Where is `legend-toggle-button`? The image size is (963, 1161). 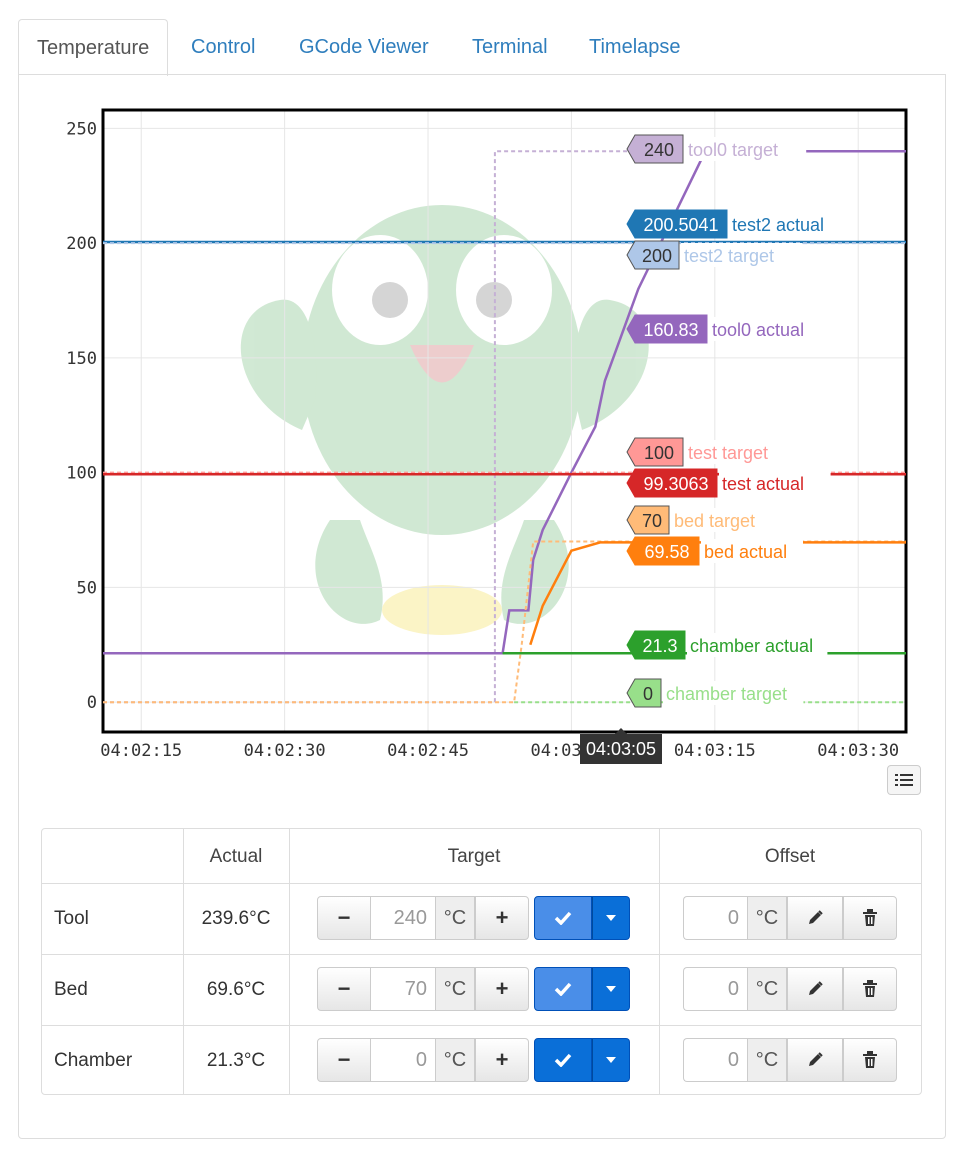
legend-toggle-button is located at coordinates (904, 780).